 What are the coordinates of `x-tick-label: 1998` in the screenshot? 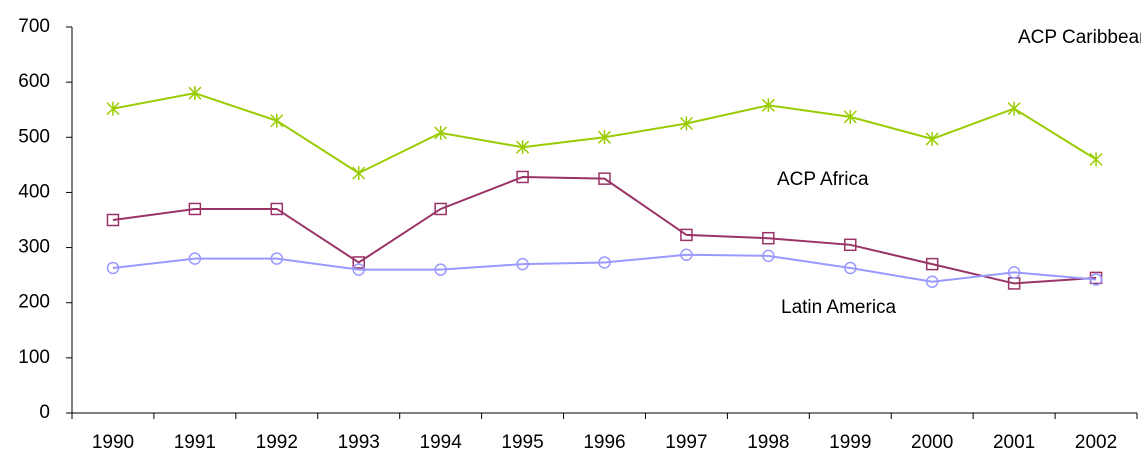 It's located at (768, 442).